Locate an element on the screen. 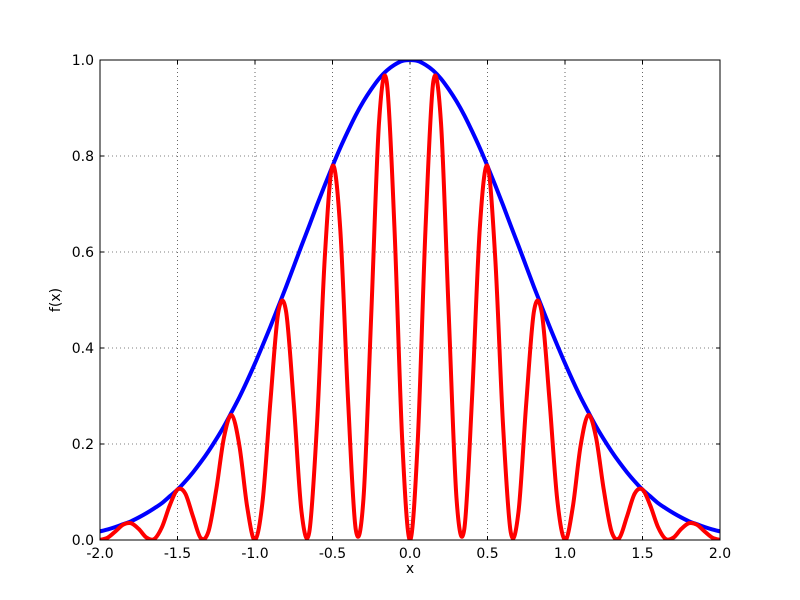 This screenshot has width=800, height=600. y-tick-label: 0.4 is located at coordinates (83, 349).